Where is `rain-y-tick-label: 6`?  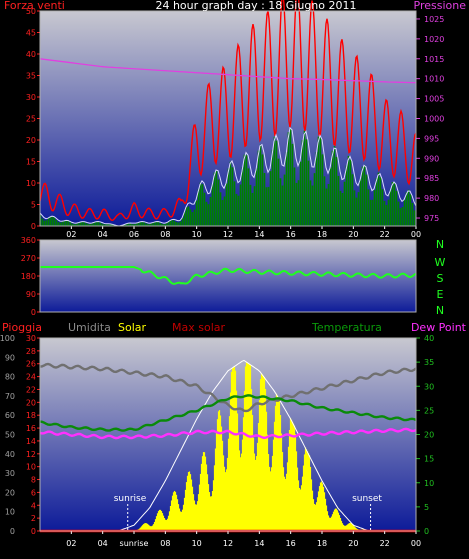 rain-y-tick-label: 6 is located at coordinates (33, 492).